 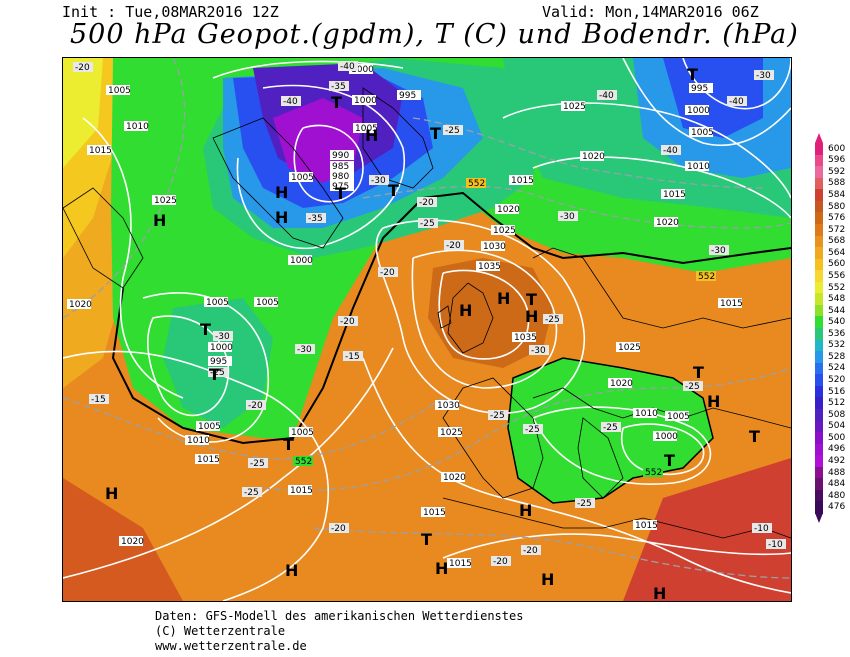 I want to click on pressure-label: 1020, so click(x=620, y=383).